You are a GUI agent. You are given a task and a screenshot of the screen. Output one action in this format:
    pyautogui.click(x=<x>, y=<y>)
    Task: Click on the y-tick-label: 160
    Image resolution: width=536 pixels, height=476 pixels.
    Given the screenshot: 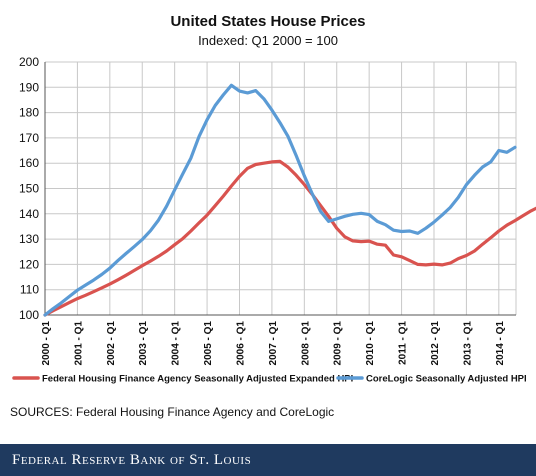 What is the action you would take?
    pyautogui.click(x=29, y=163)
    